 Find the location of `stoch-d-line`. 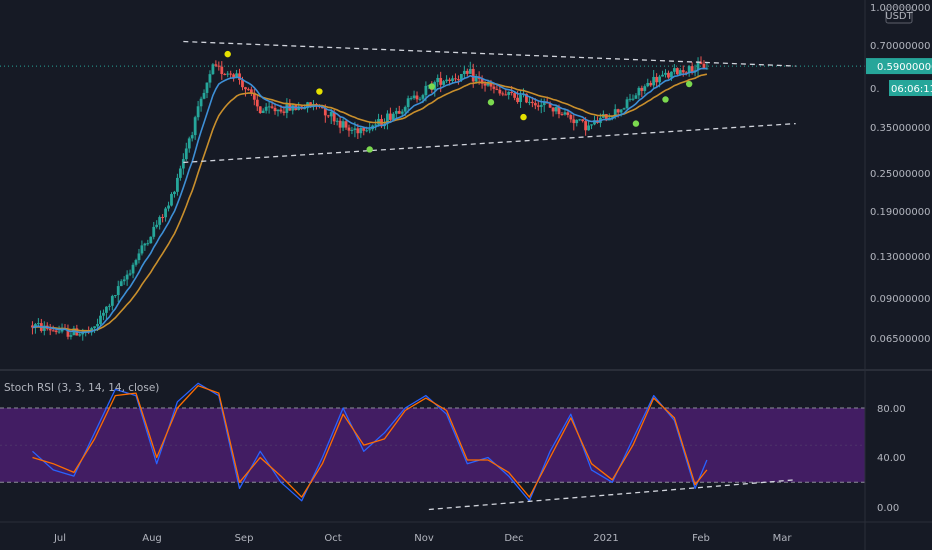

stoch-d-line is located at coordinates (370, 441).